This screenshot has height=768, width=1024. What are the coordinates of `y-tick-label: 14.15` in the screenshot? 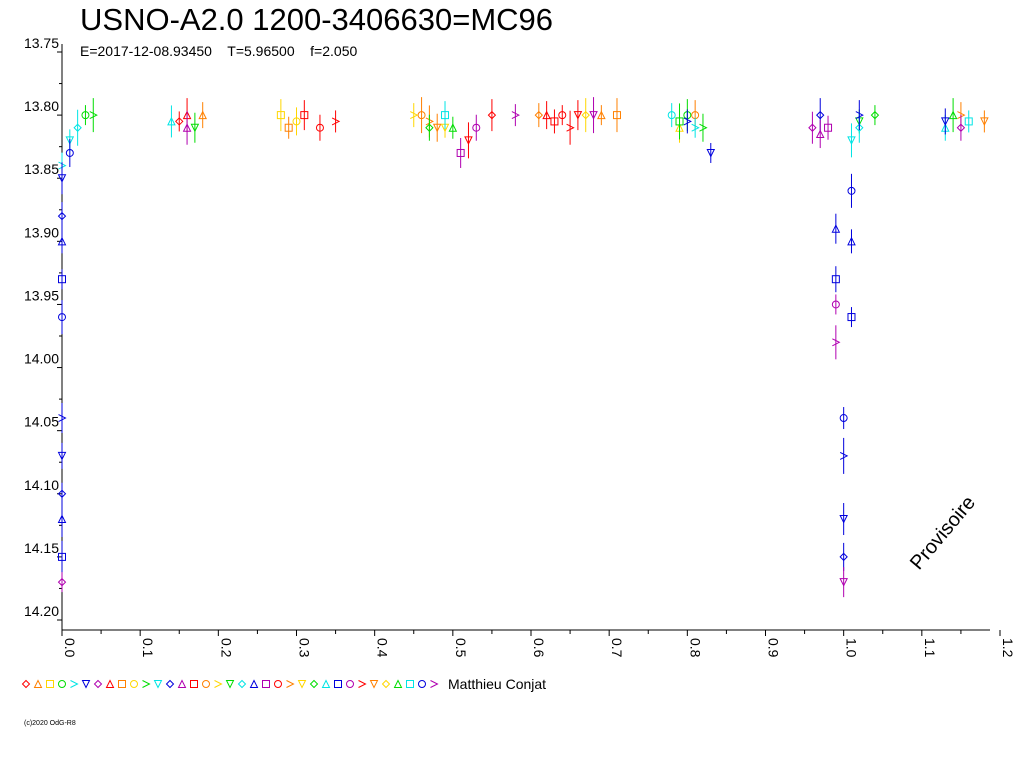 It's located at (41, 548).